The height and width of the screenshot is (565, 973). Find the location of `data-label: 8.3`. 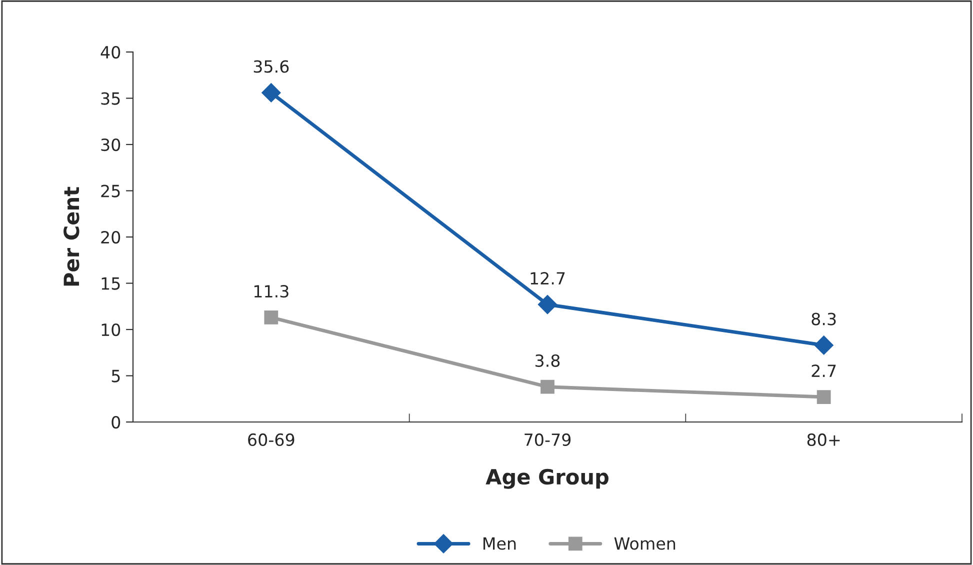

data-label: 8.3 is located at coordinates (824, 319).